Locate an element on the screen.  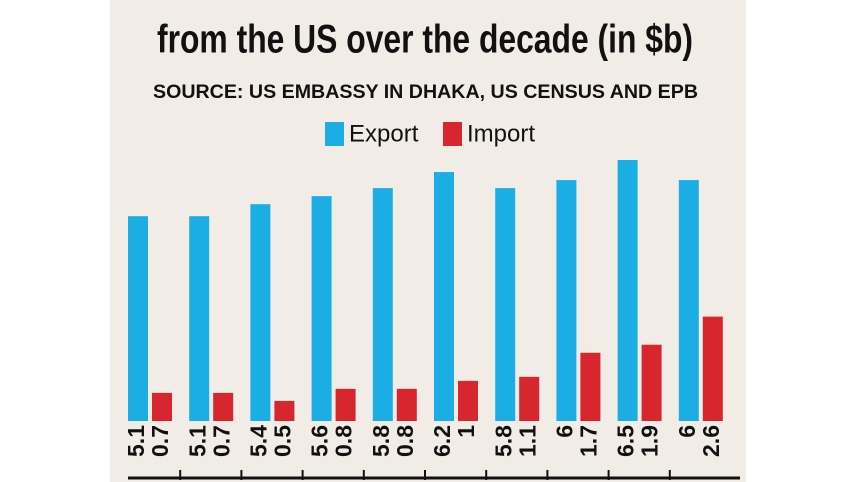
value-label: 2.6 is located at coordinates (711, 441).